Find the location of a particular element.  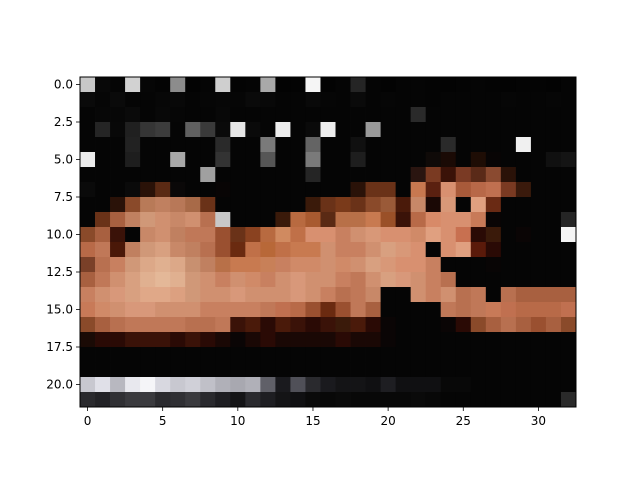

x-tick-label: 20 is located at coordinates (387, 421).